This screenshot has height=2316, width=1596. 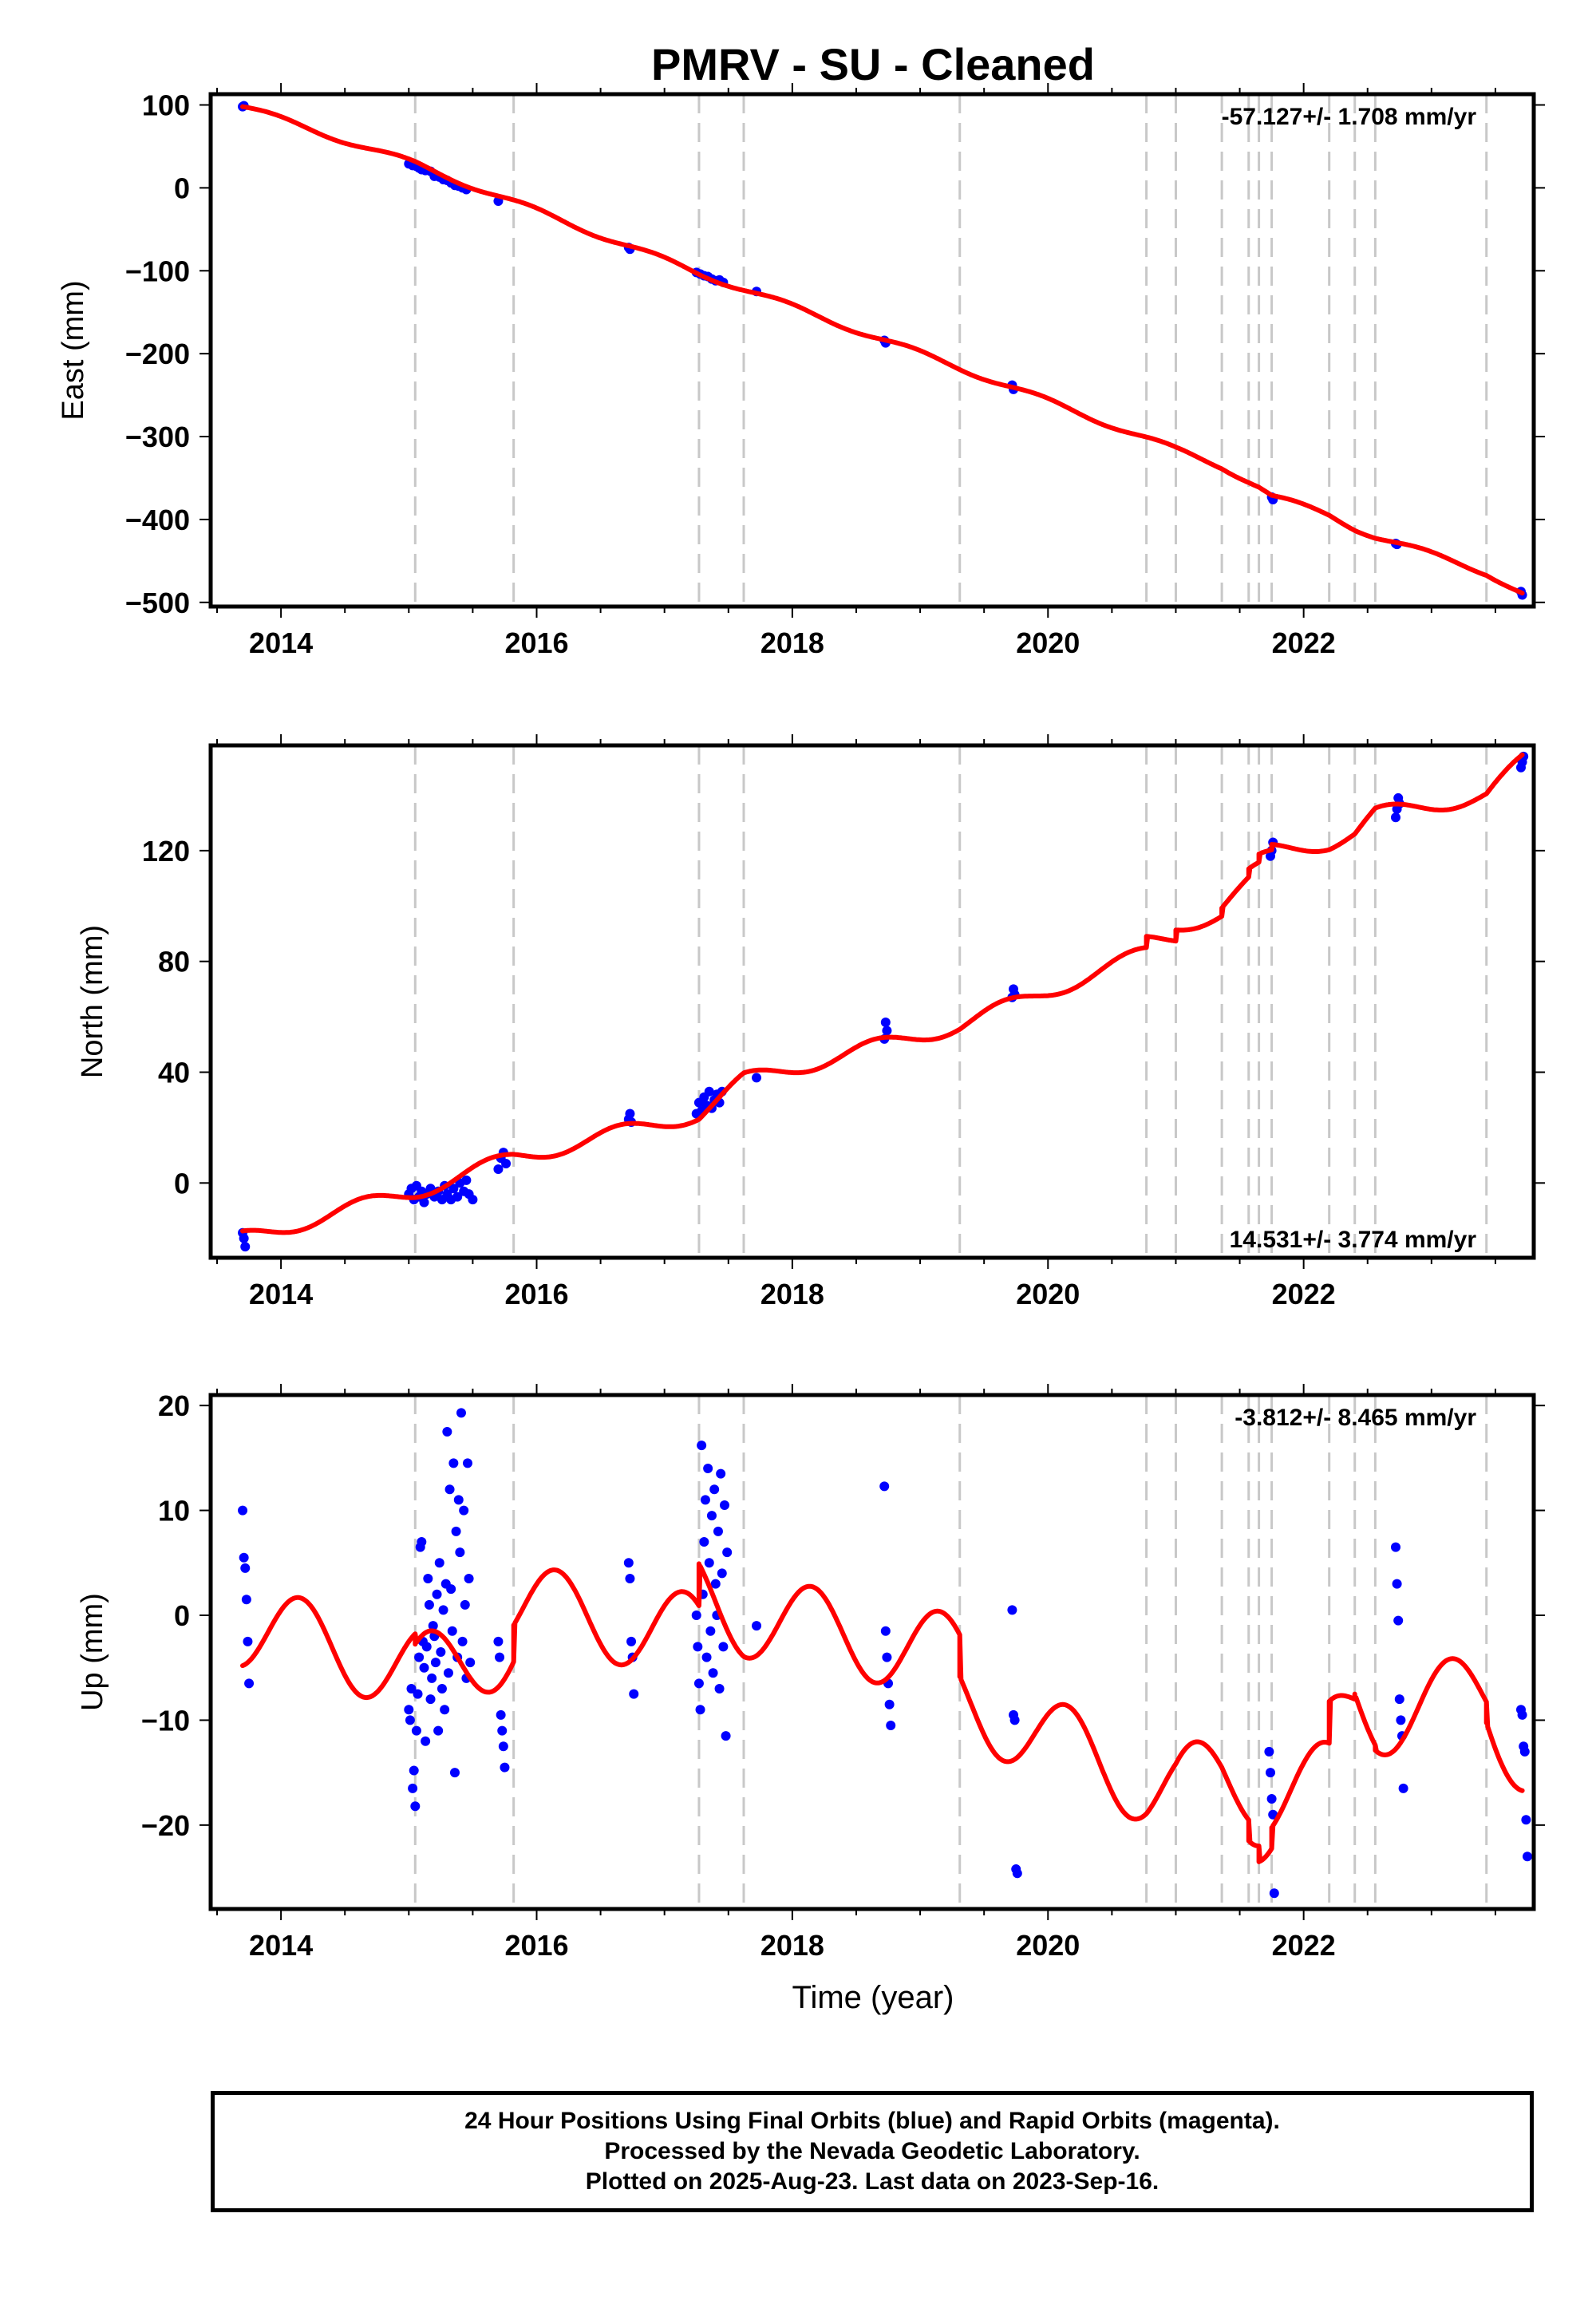 I want to click on y-tick-label: −10, so click(x=165, y=1721).